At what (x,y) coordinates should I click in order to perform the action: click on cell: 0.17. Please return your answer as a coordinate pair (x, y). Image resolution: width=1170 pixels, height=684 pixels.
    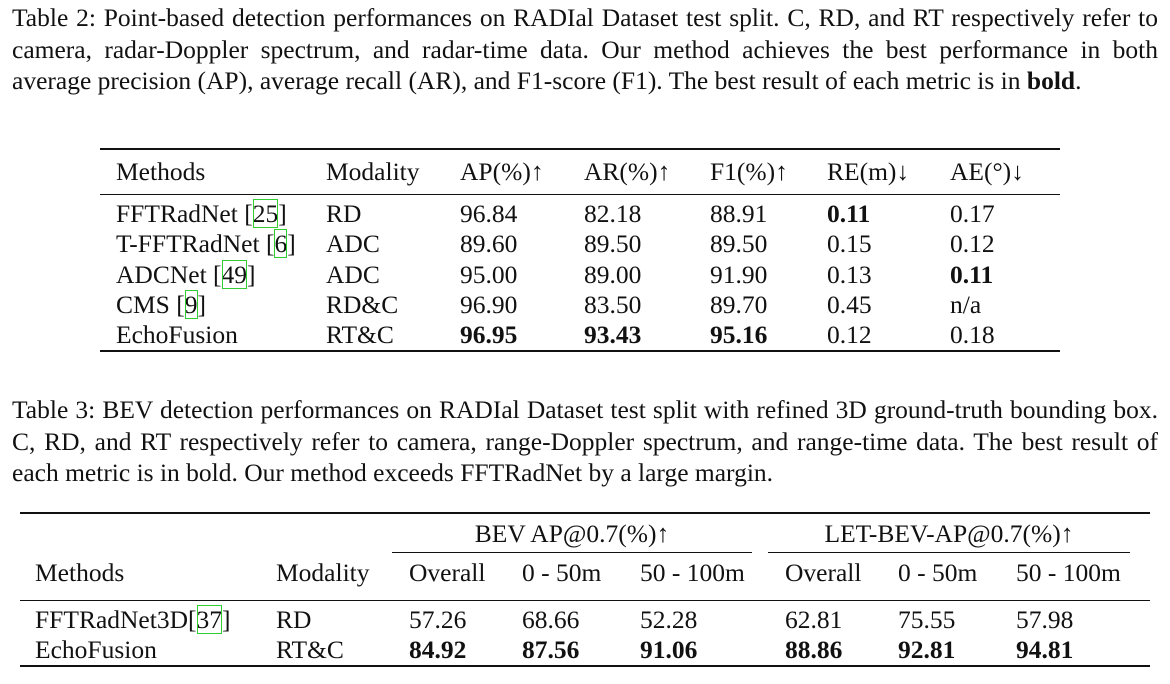
    Looking at the image, I should click on (972, 214).